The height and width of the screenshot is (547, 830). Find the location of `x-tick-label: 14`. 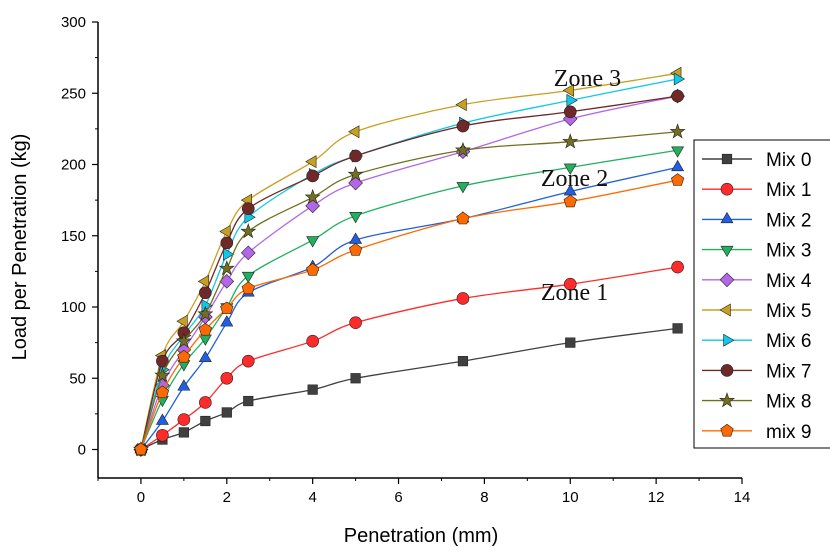

x-tick-label: 14 is located at coordinates (742, 497).